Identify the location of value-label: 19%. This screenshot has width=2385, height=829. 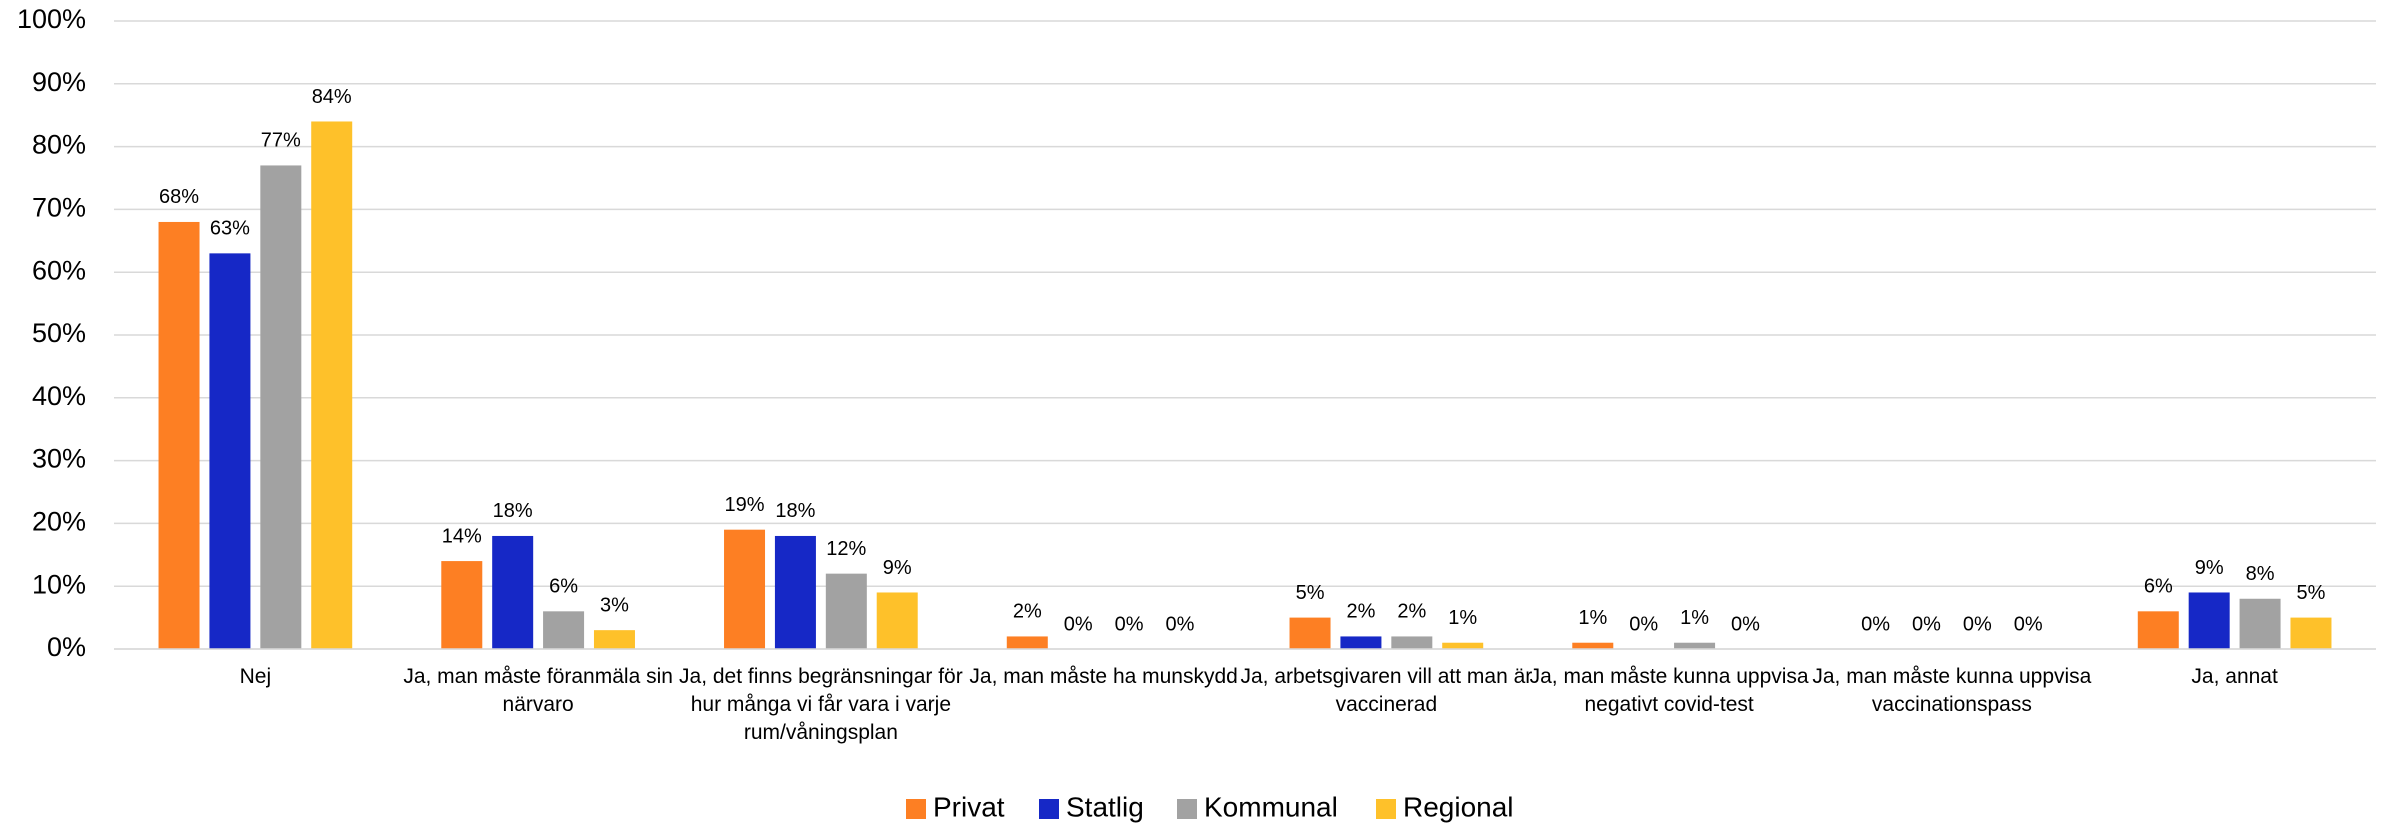
(745, 505).